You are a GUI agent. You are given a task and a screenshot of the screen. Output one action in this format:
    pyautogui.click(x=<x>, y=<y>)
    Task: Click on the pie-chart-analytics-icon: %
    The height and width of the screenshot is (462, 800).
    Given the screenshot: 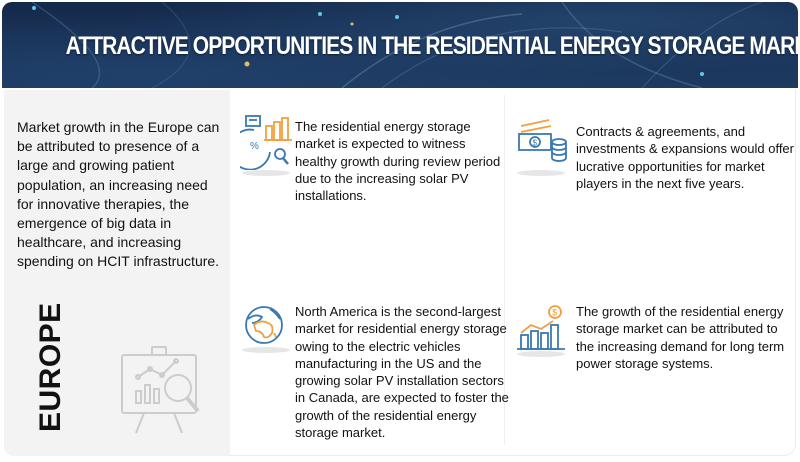 What is the action you would take?
    pyautogui.click(x=262, y=143)
    